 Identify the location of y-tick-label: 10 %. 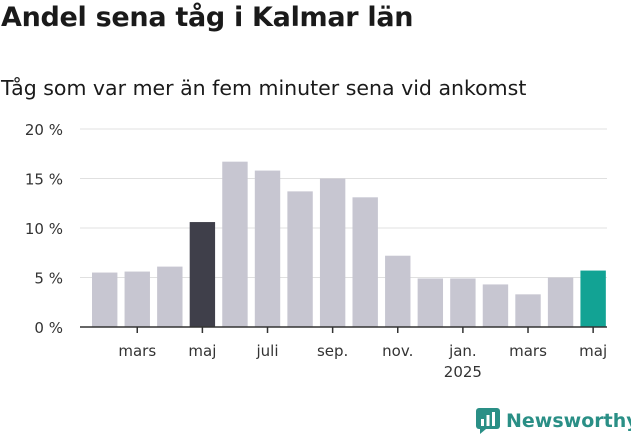
(44, 229).